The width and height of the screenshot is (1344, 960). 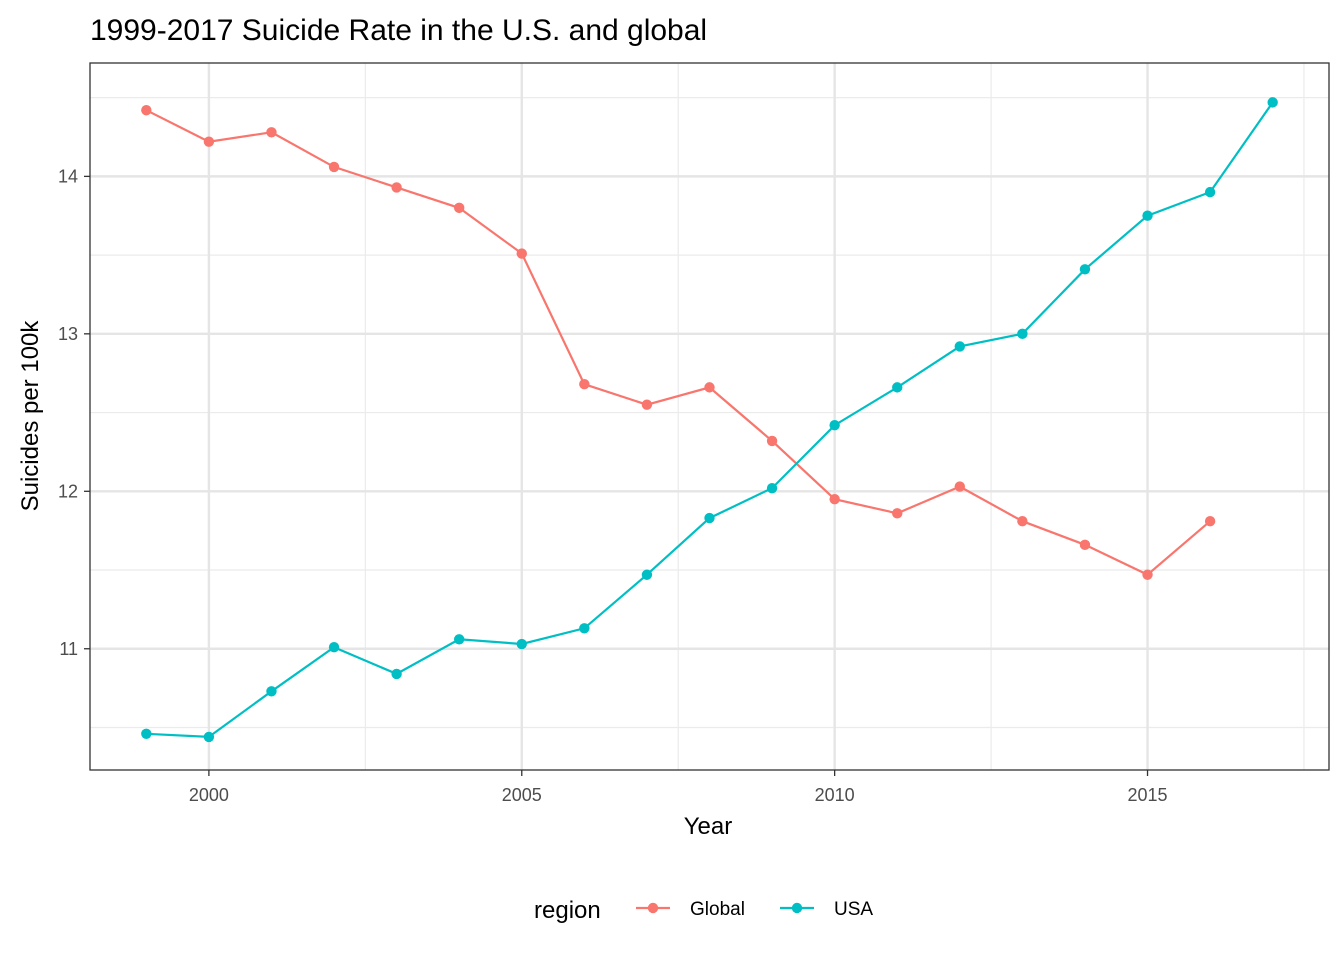 What do you see at coordinates (797, 908) in the screenshot?
I see `legend-key-point-usa` at bounding box center [797, 908].